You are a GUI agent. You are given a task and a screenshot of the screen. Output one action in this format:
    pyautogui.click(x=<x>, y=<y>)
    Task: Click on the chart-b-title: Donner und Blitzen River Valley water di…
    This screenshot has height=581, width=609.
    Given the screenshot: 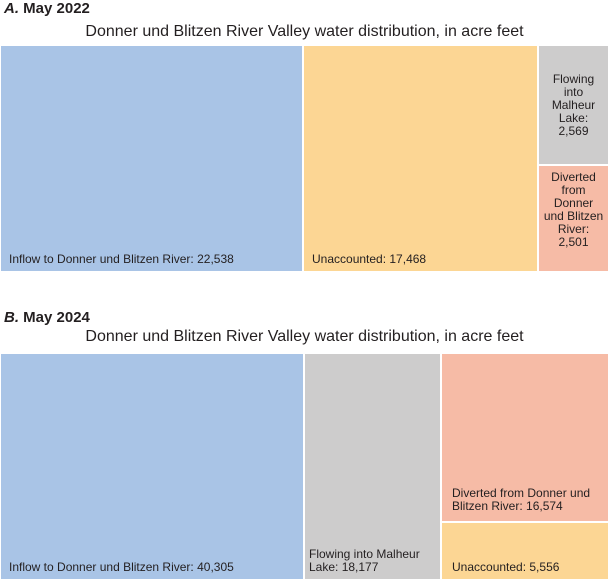 What is the action you would take?
    pyautogui.click(x=304, y=336)
    